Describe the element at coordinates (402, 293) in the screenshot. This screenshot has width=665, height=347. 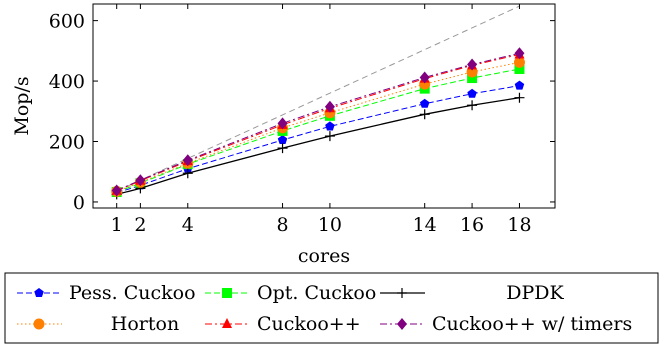
I see `marker-plus` at that location.